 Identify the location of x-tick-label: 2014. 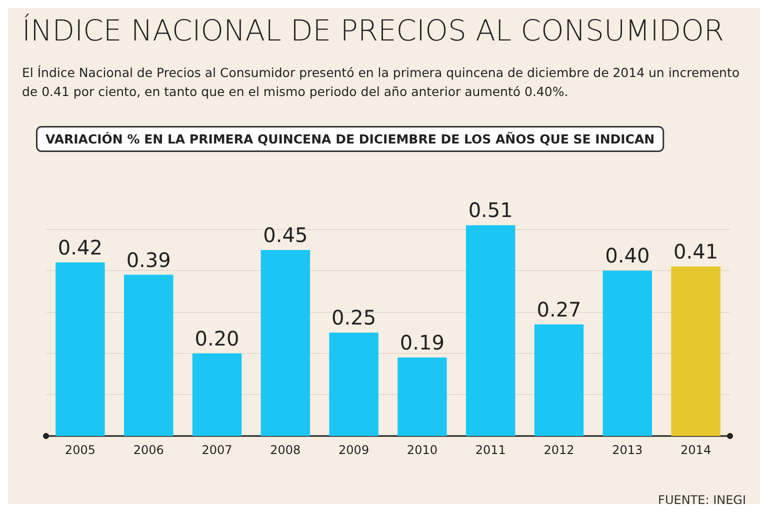
(696, 450).